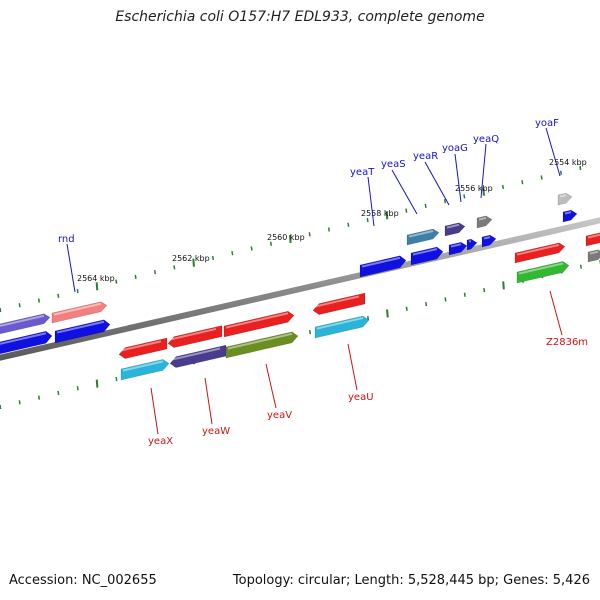 This screenshot has width=600, height=600. Describe the element at coordinates (455, 148) in the screenshot. I see `gene-label-yoaG: yoaG` at that location.